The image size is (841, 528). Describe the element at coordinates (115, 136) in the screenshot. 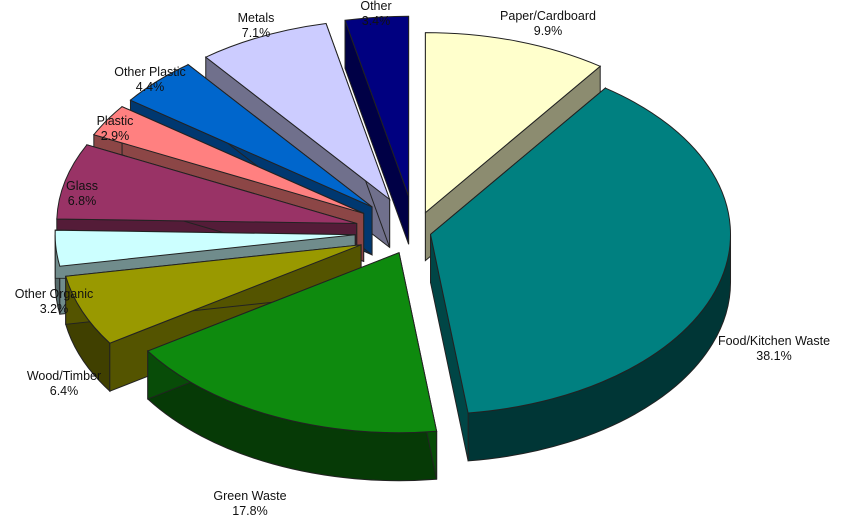

I see `label-percent: 2.9%` at that location.